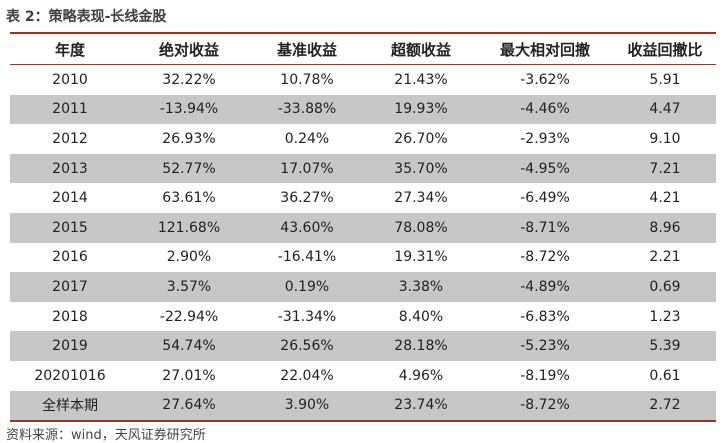  What do you see at coordinates (665, 227) in the screenshot?
I see `cell-return-drawdown-ratio: 8.96` at bounding box center [665, 227].